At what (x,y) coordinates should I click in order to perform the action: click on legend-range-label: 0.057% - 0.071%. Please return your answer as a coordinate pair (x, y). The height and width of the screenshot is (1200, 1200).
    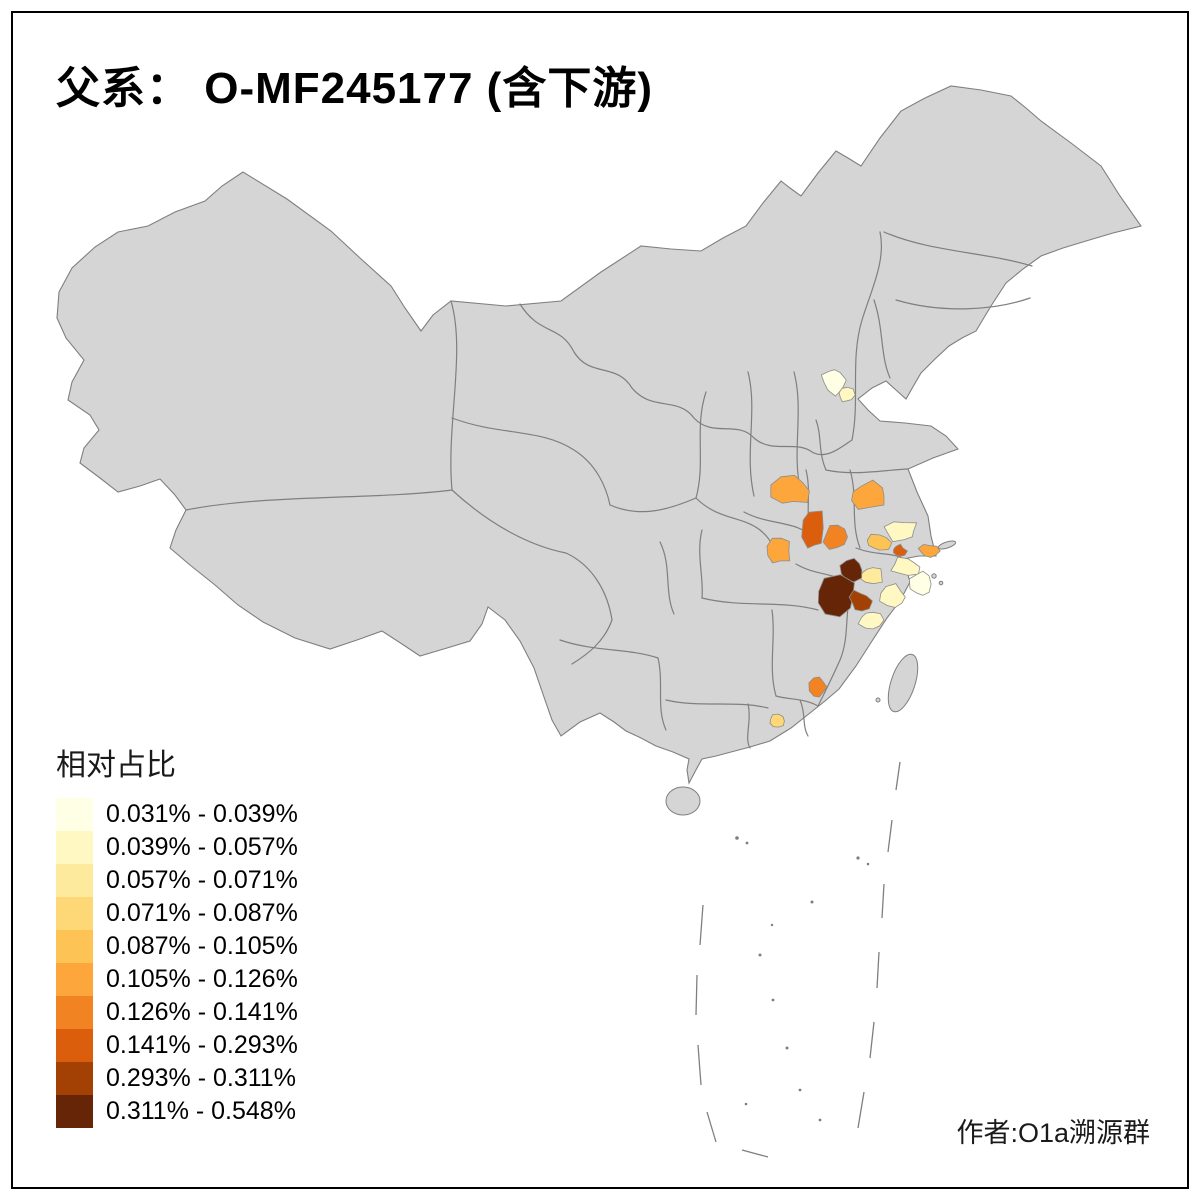
    Looking at the image, I should click on (202, 880).